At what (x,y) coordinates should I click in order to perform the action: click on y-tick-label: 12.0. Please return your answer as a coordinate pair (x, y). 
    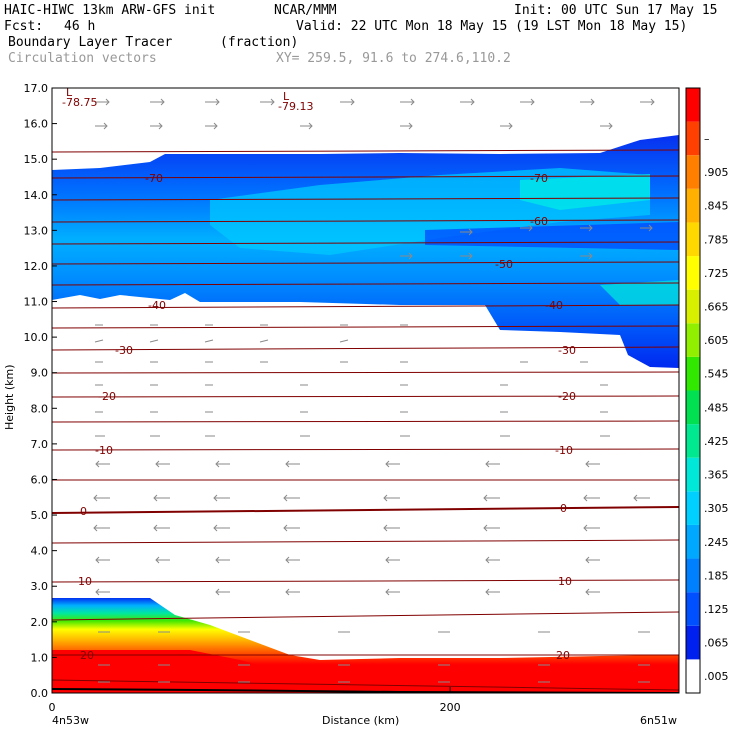
    Looking at the image, I should click on (36, 266).